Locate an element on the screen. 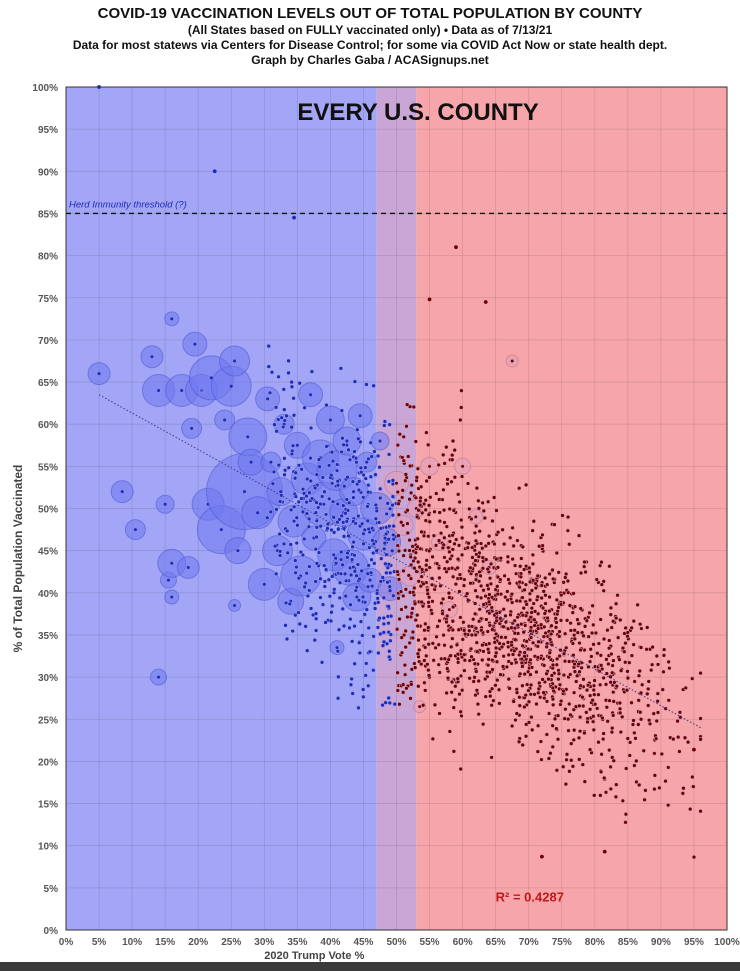 The width and height of the screenshot is (740, 971). herd-immunity-label: Herd Immunity threshold (?) is located at coordinates (128, 204).